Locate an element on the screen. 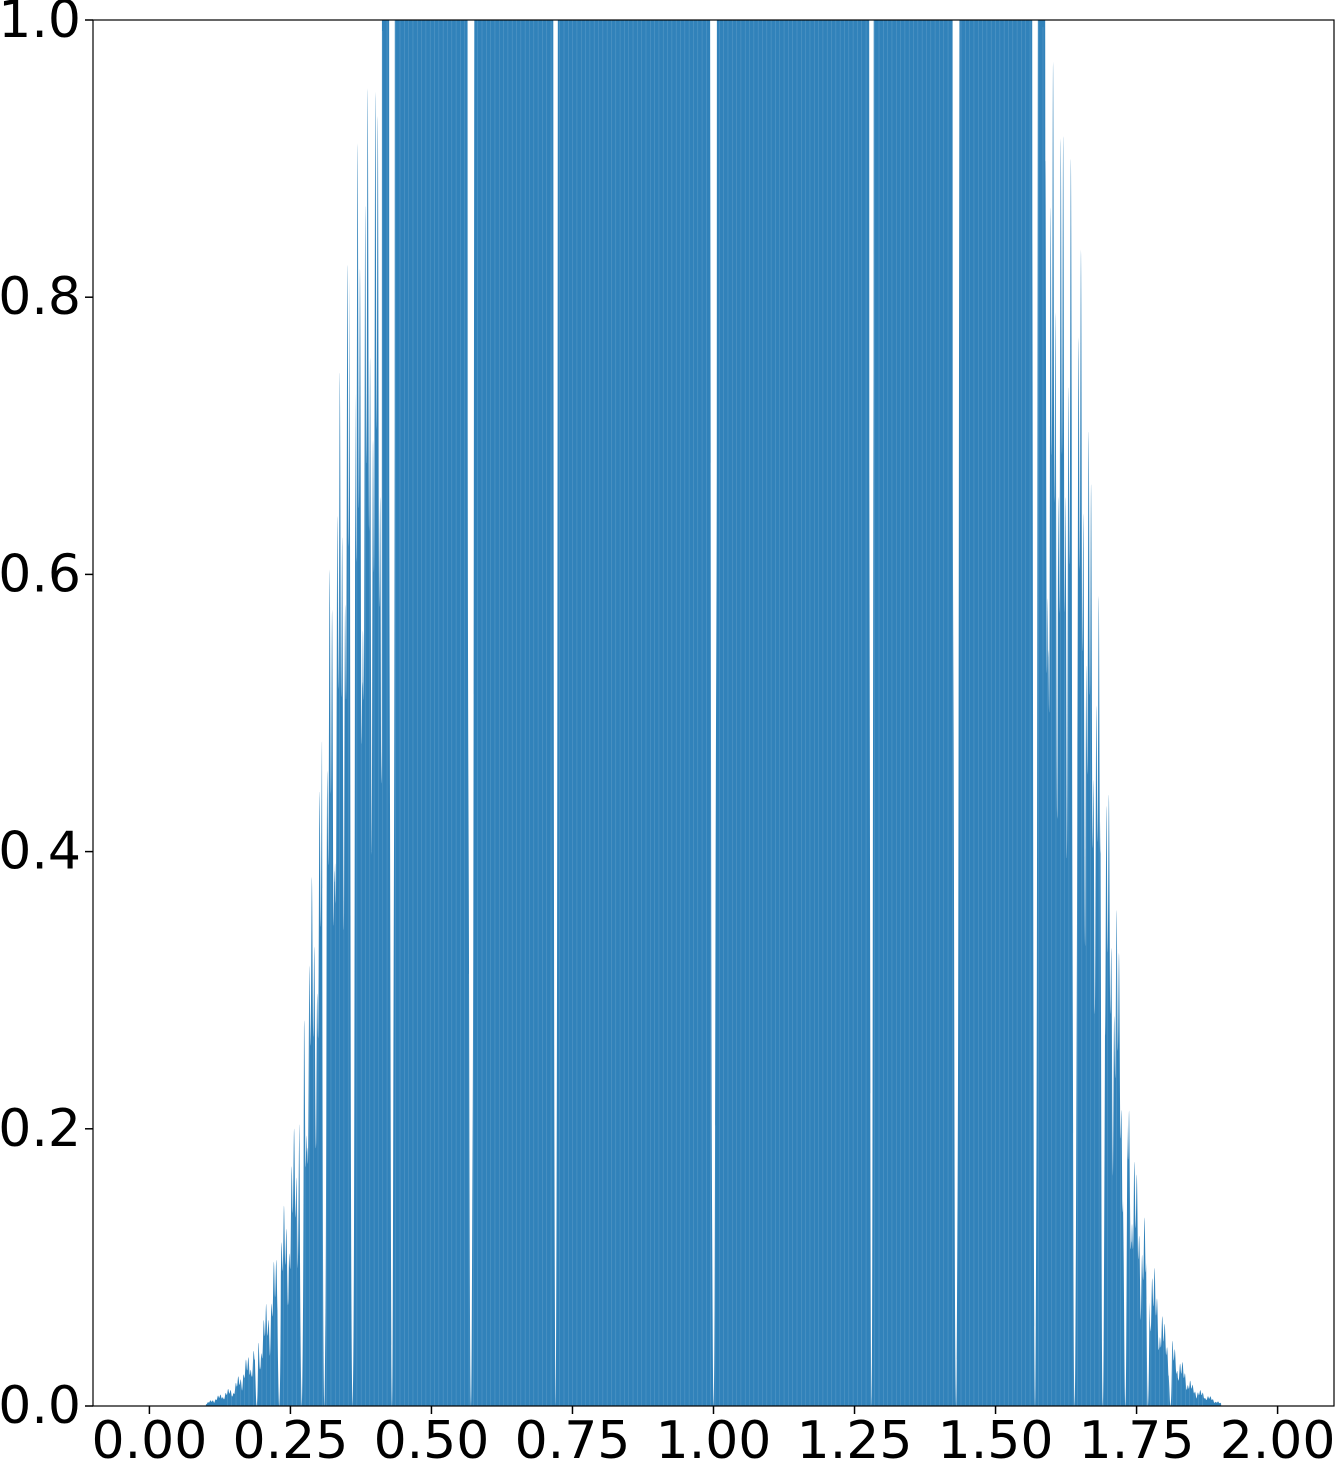 This screenshot has height=1460, width=1336. y-tick-label: 1.0 is located at coordinates (40, 25).